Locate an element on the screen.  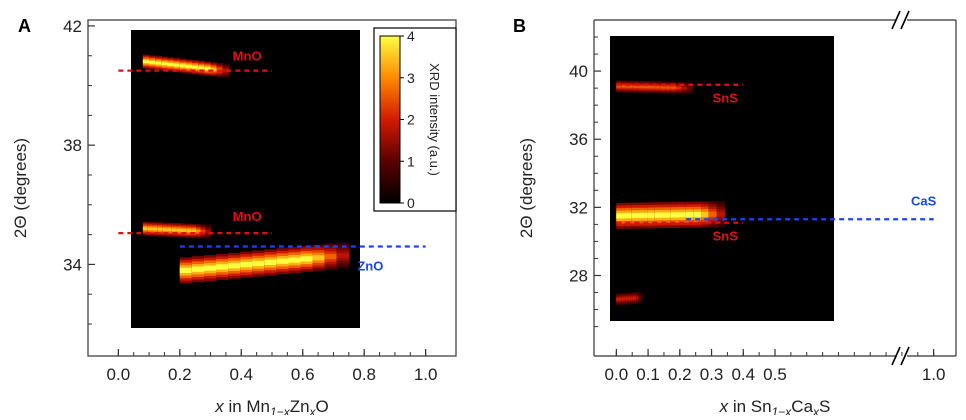
x-tick-label: 0.6 is located at coordinates (303, 374).